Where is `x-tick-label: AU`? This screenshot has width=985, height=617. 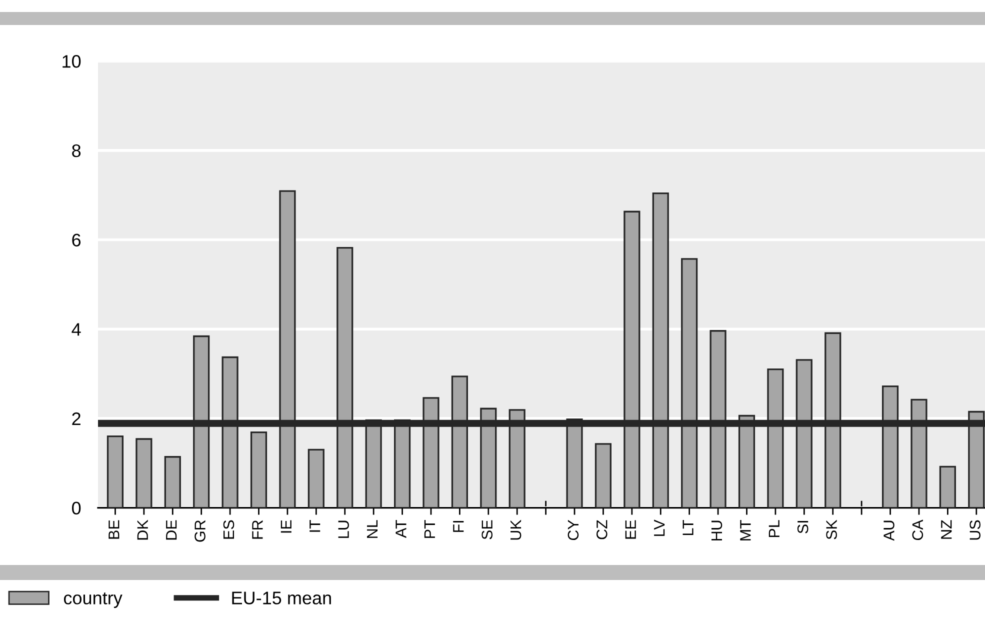
x-tick-label: AU is located at coordinates (889, 530).